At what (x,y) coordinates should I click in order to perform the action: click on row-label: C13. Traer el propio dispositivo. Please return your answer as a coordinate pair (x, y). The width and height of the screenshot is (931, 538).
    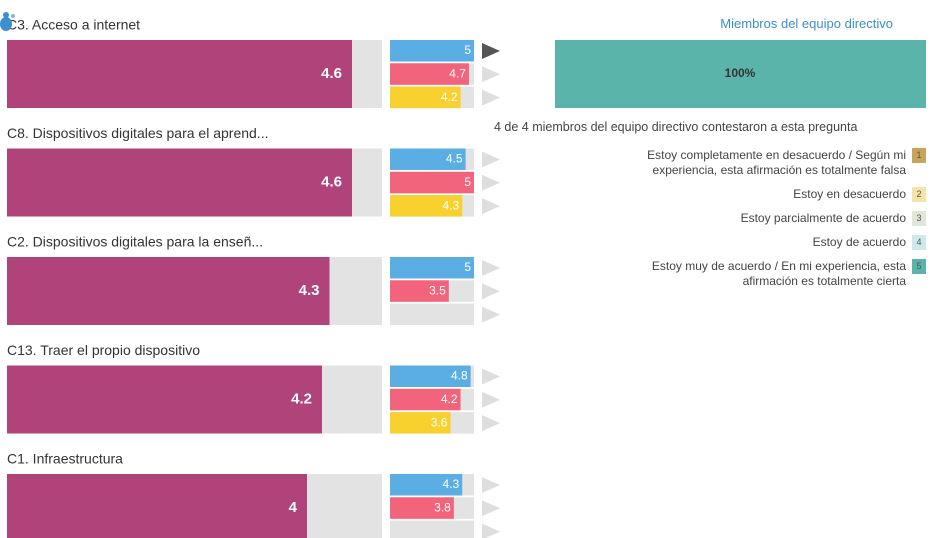
    Looking at the image, I should click on (103, 350).